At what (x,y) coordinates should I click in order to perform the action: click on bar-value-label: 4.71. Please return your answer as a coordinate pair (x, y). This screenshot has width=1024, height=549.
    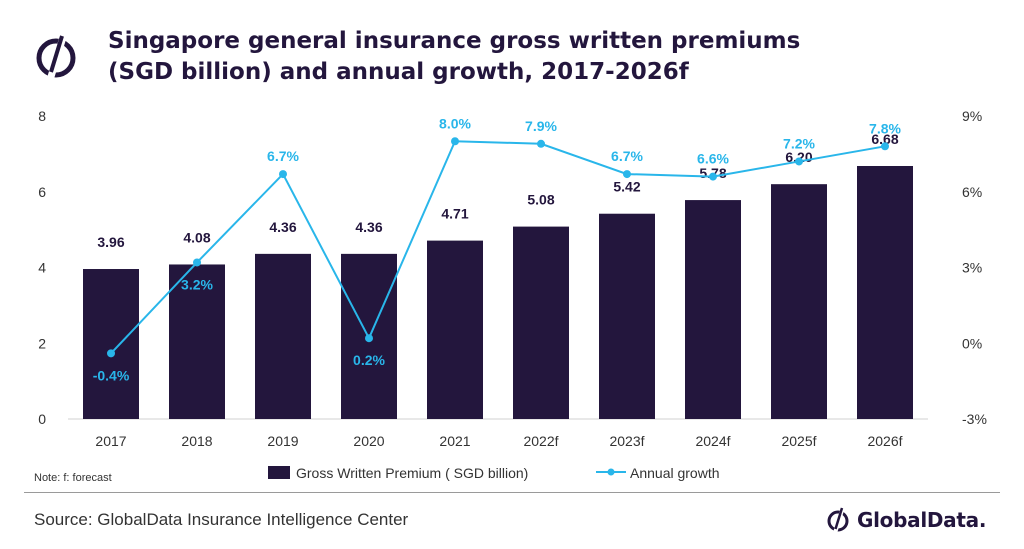
    Looking at the image, I should click on (454, 214).